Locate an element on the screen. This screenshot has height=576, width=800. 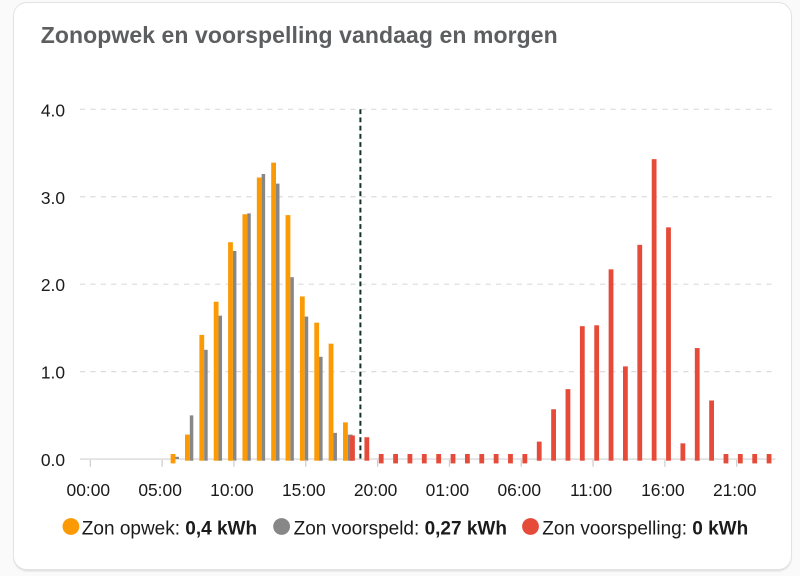
svg-text: 21:00 is located at coordinates (735, 490).